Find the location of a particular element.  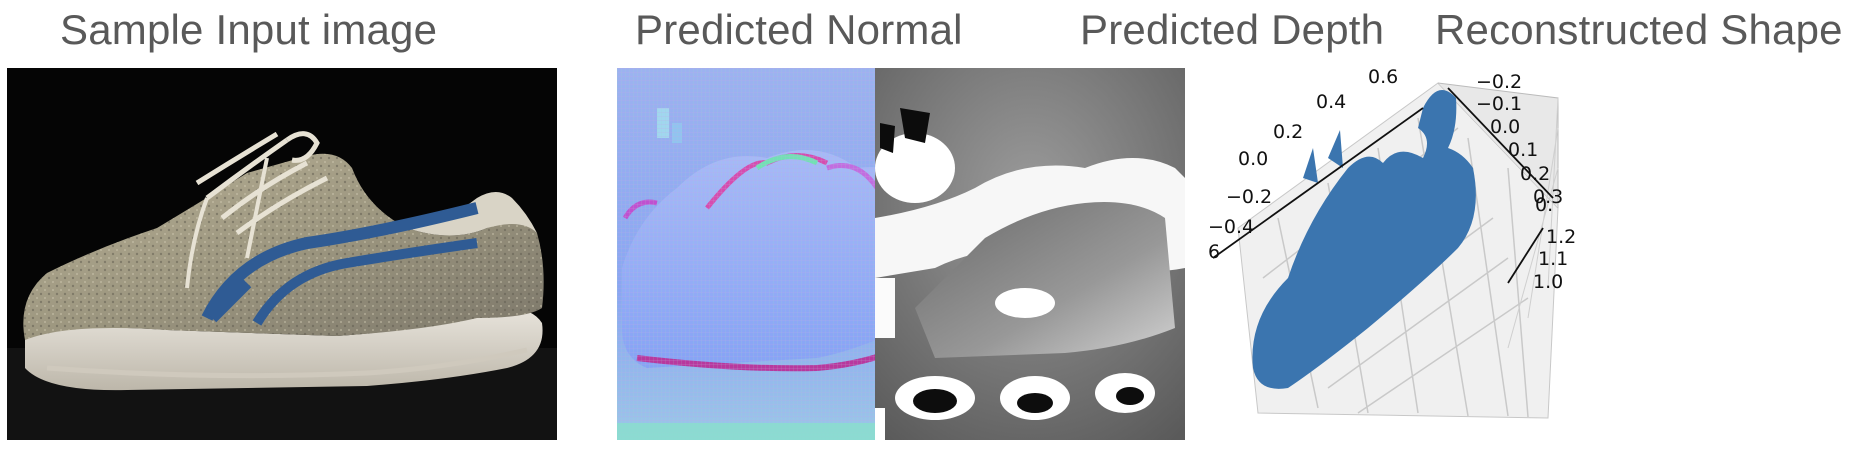

point-cloud-shape is located at coordinates (1364, 239).